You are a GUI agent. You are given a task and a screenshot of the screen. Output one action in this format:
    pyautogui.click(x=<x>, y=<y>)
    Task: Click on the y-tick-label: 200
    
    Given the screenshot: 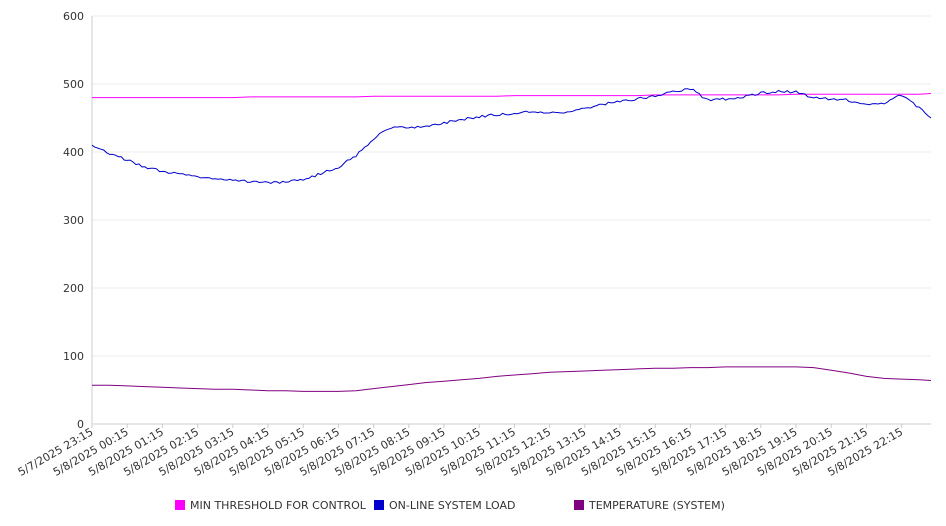 What is the action you would take?
    pyautogui.click(x=73, y=288)
    